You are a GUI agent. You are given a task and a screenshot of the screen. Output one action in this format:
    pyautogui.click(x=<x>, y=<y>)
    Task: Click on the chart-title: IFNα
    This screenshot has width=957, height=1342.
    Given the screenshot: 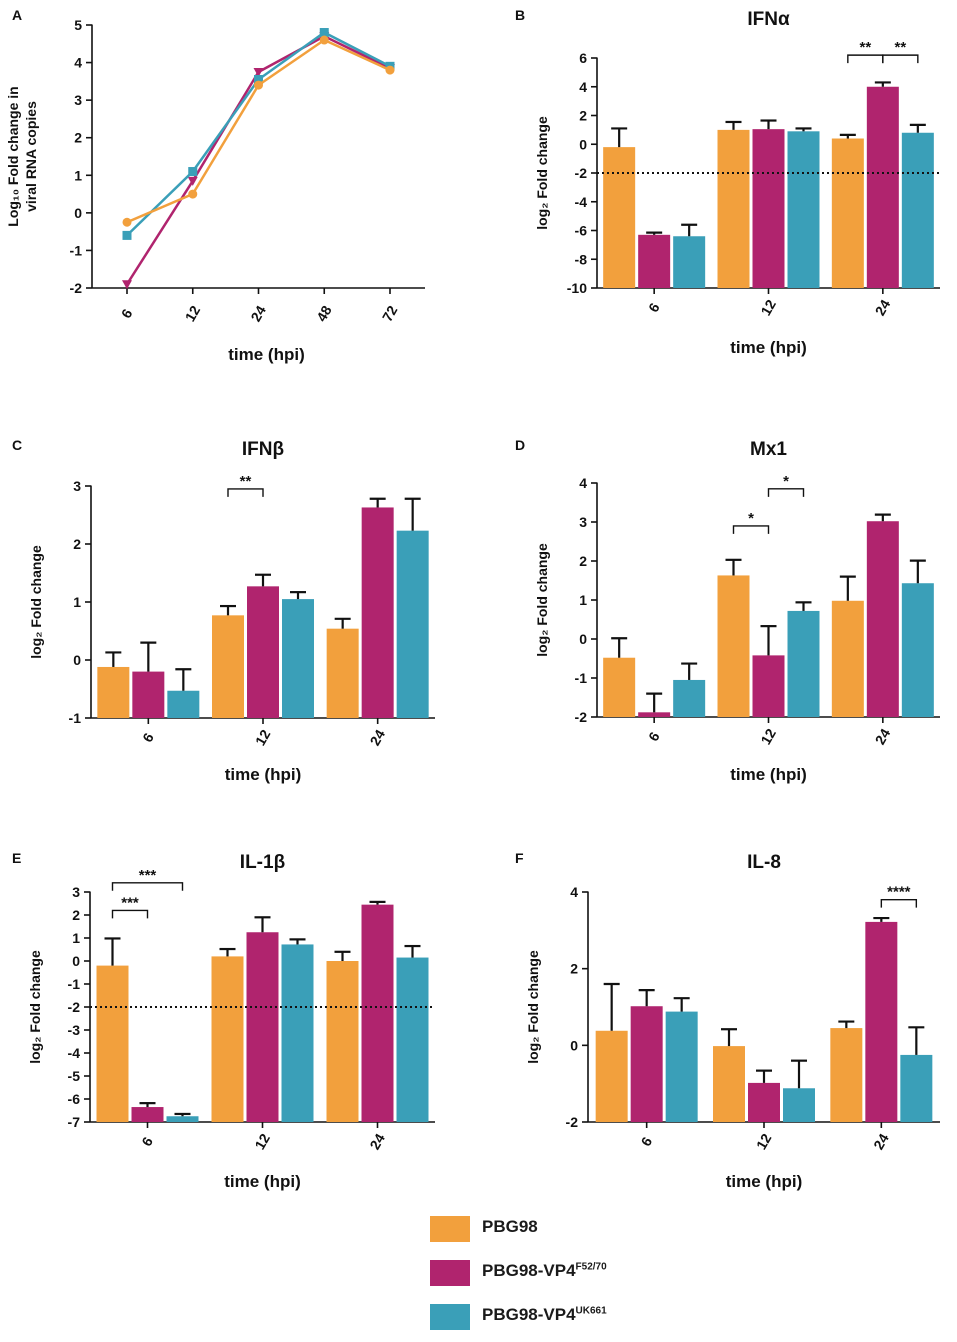 What is the action you would take?
    pyautogui.click(x=768, y=19)
    